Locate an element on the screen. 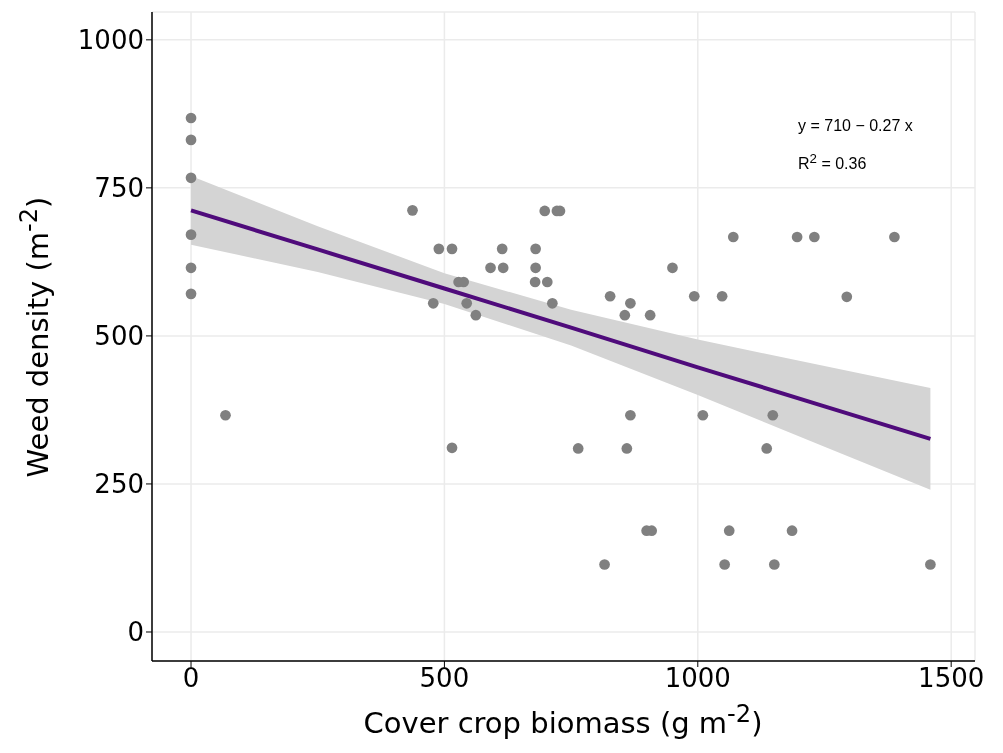 The width and height of the screenshot is (1003, 753). x-axis-title: Cover crop biomass (g m$^{-2}$) is located at coordinates (563, 720).